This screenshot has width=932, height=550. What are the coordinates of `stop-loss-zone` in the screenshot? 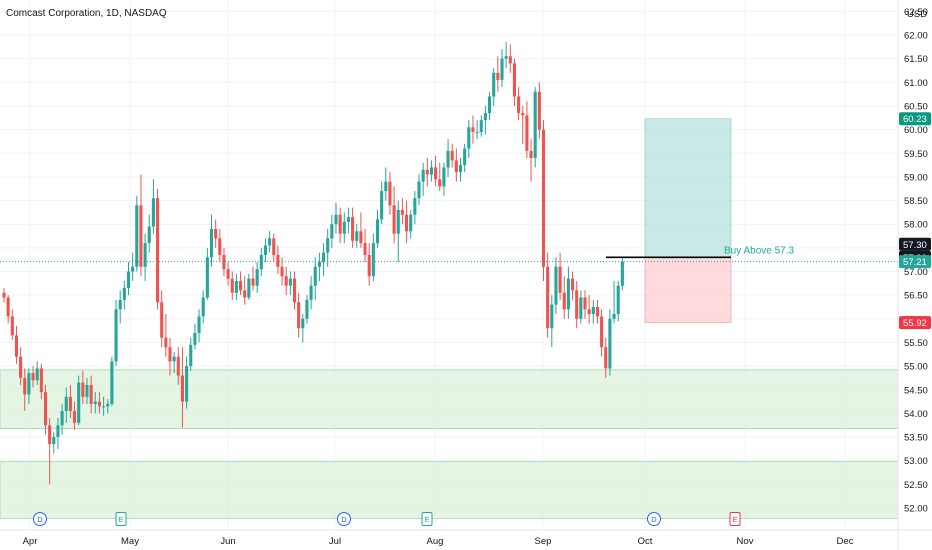 It's located at (688, 290).